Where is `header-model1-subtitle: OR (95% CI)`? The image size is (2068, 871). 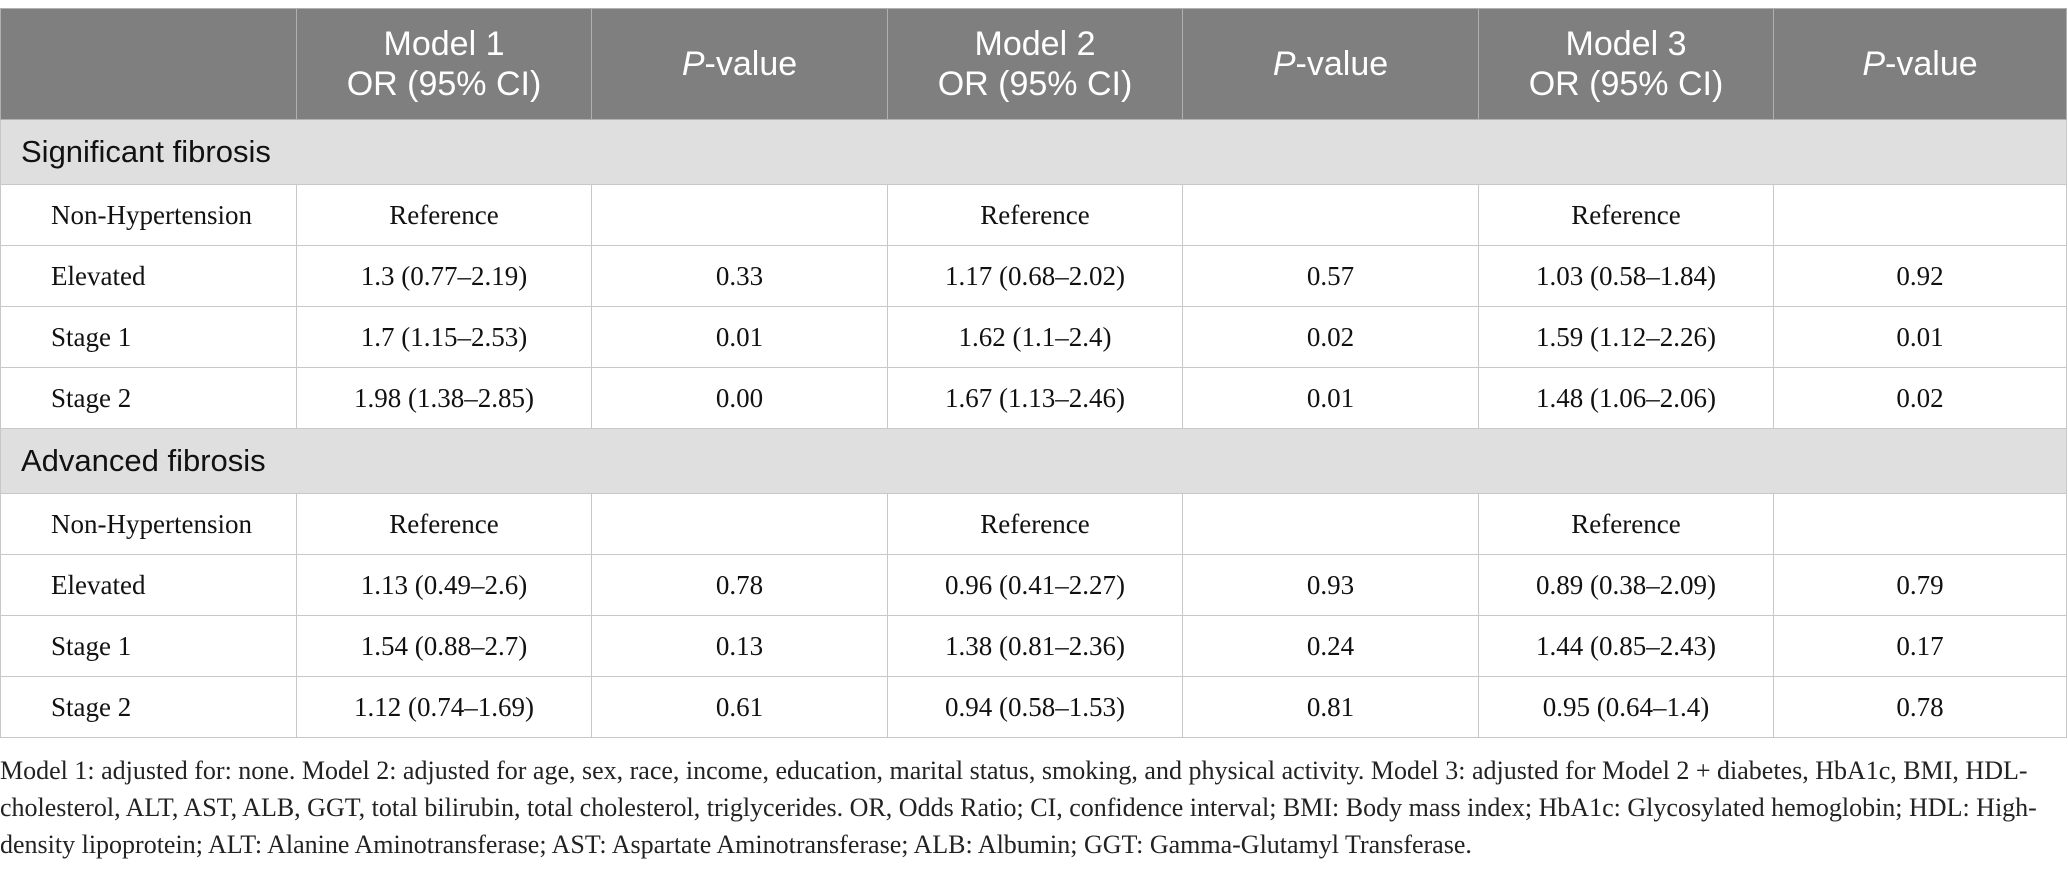 header-model1-subtitle: OR (95% CI) is located at coordinates (444, 84).